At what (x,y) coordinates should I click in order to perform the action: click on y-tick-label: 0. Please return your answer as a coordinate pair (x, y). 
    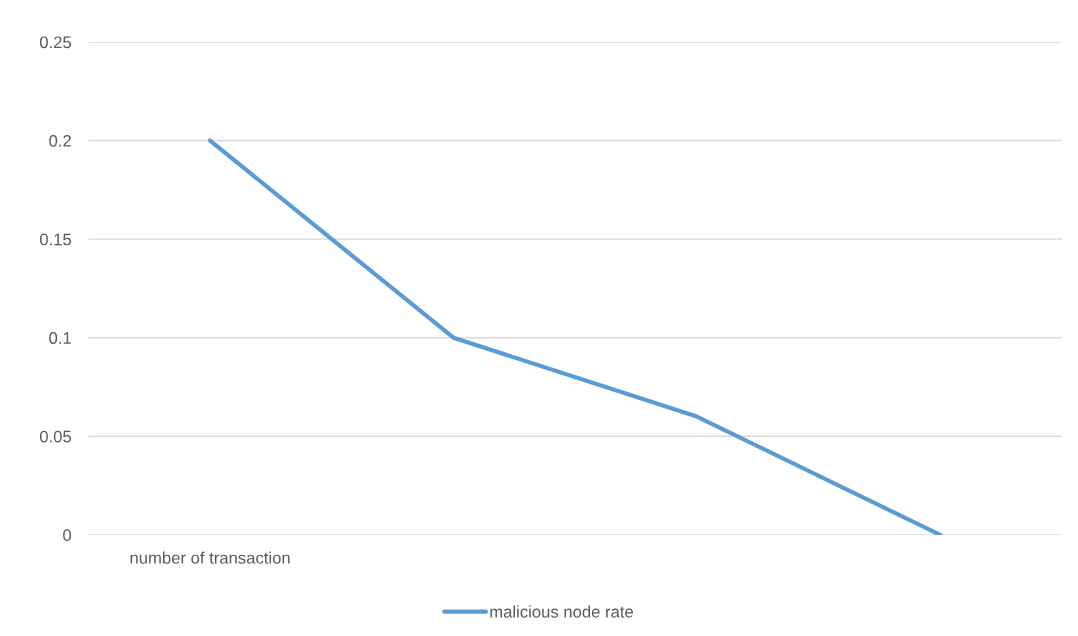
    Looking at the image, I should click on (67, 535).